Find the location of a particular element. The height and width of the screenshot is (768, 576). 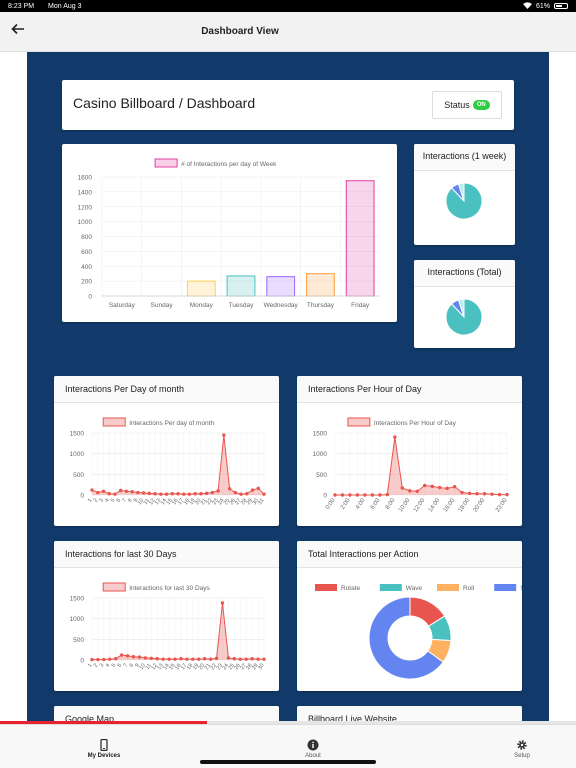

x-tick-label: 4 is located at coordinates (108, 666).